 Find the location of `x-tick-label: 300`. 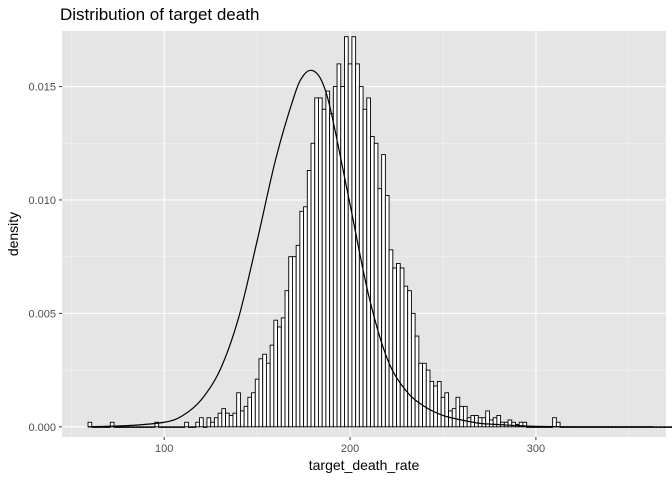

x-tick-label: 300 is located at coordinates (536, 449).